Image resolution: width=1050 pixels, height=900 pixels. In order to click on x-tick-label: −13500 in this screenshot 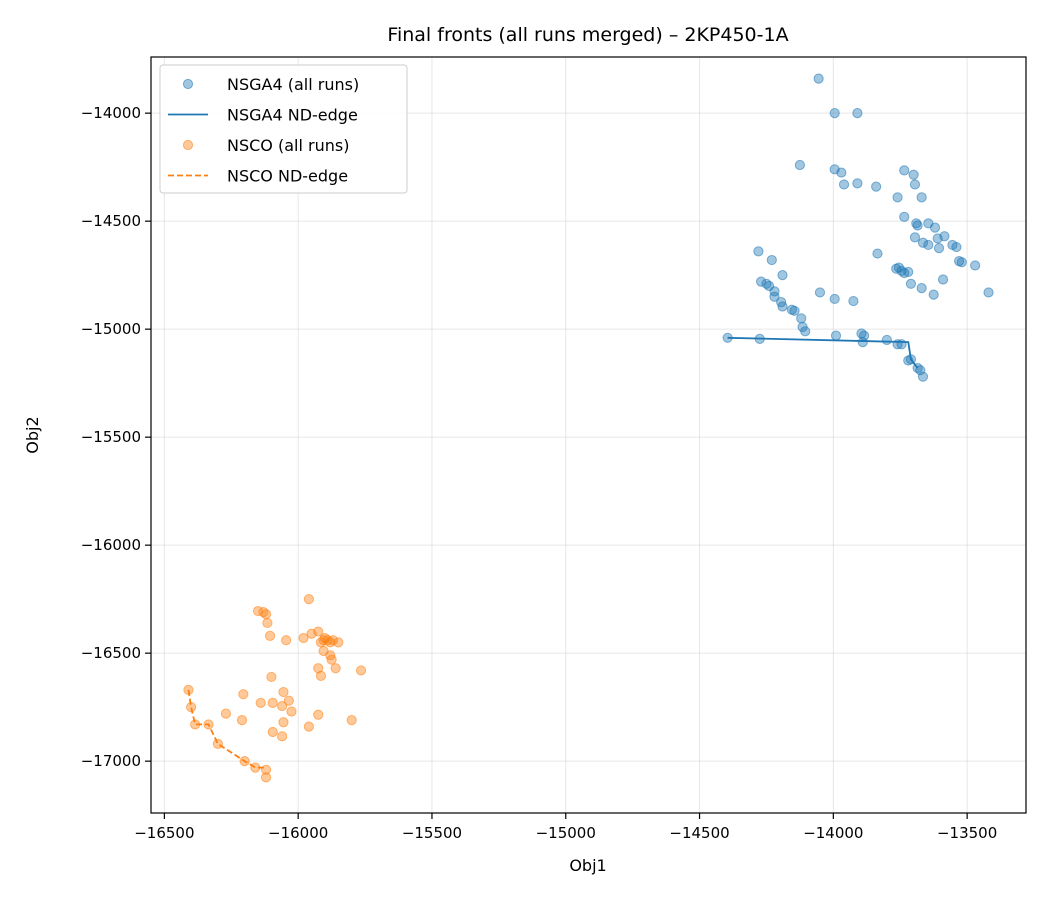, I will do `click(967, 833)`.